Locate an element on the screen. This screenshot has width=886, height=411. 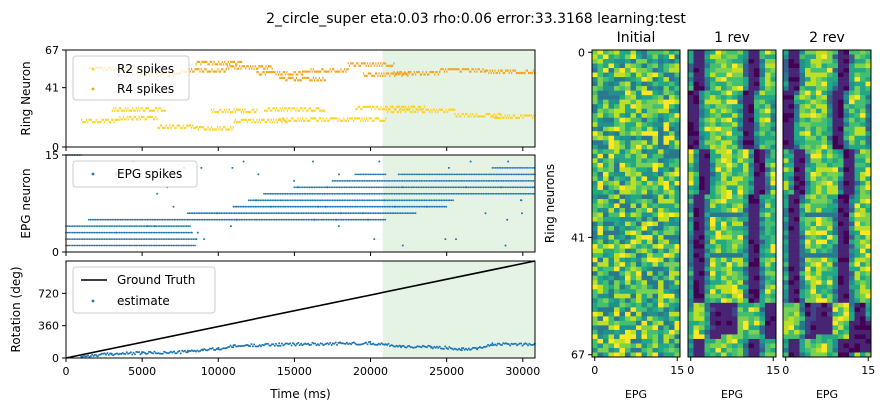
weights-initial-ytick-label: 67 is located at coordinates (578, 355).